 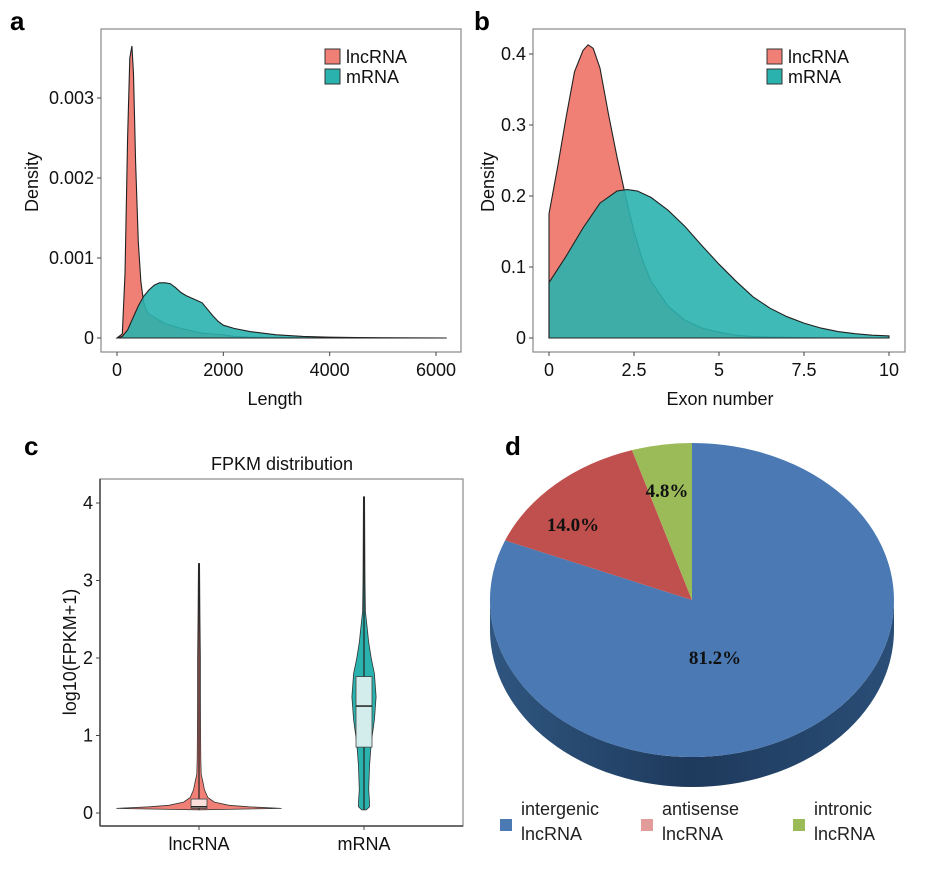 I want to click on panel-d-letter: d, so click(x=513, y=446).